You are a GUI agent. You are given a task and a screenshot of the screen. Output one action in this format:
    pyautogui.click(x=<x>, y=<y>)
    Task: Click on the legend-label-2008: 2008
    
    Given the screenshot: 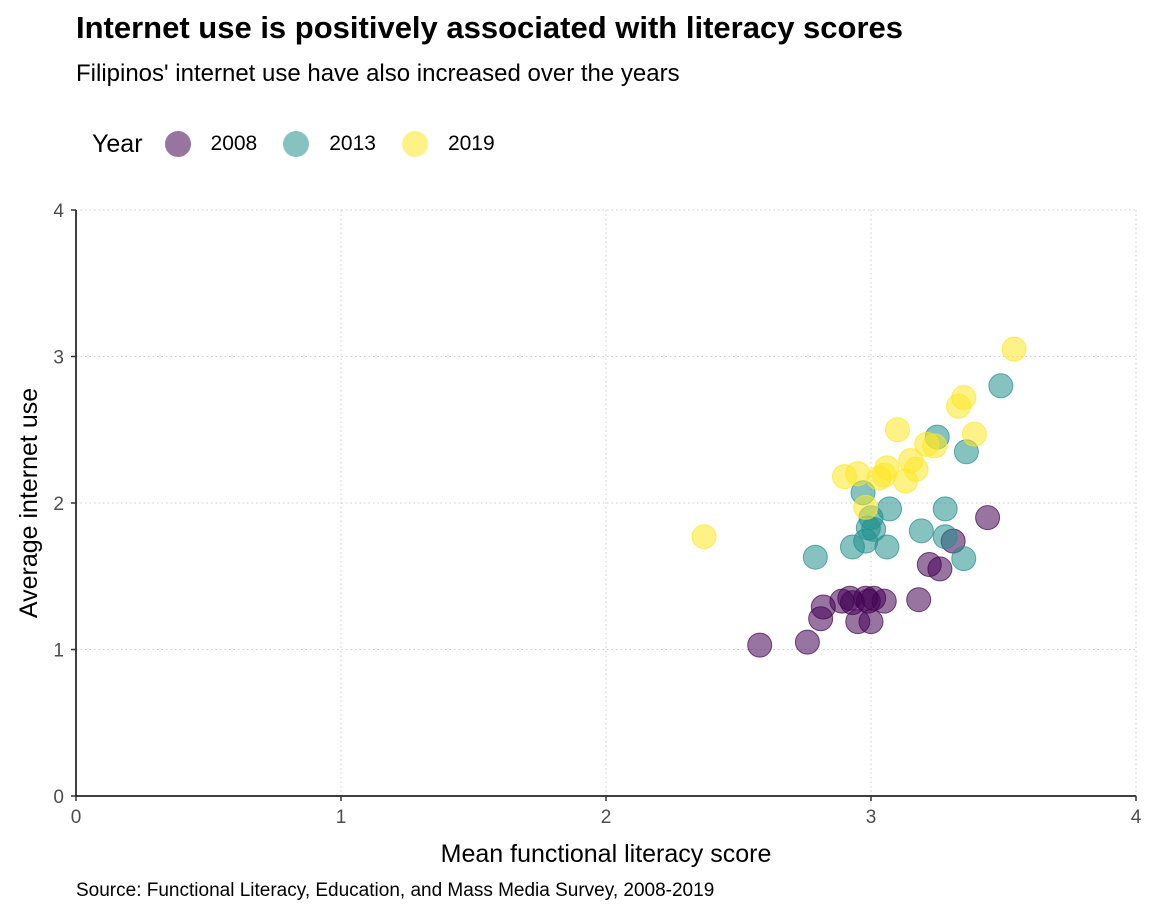 What is the action you would take?
    pyautogui.click(x=234, y=143)
    